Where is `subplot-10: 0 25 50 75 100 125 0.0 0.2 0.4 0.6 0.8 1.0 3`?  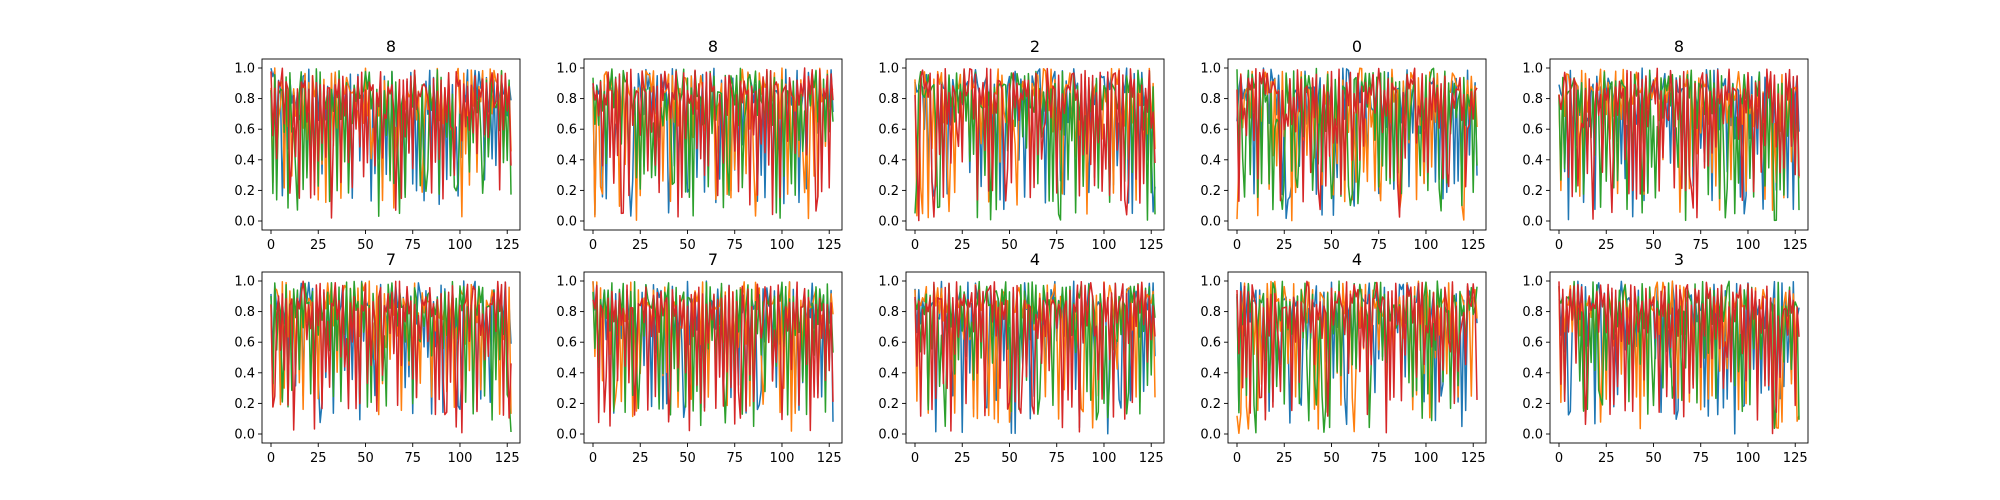
subplot-10: 0 25 50 75 100 125 0.0 0.2 0.4 0.6 0.8 1.0 3 is located at coordinates (1665, 358).